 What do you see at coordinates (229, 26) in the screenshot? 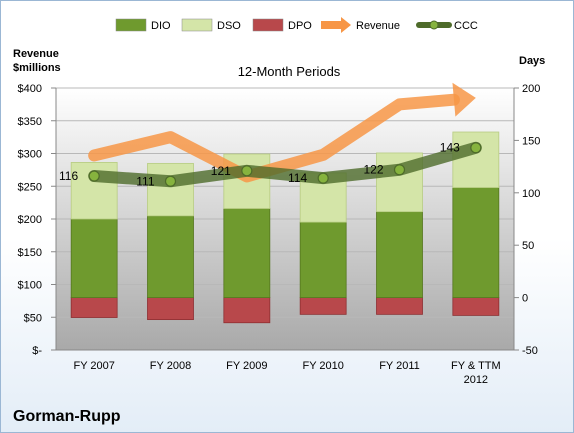
I see `legend-label: DSO` at bounding box center [229, 26].